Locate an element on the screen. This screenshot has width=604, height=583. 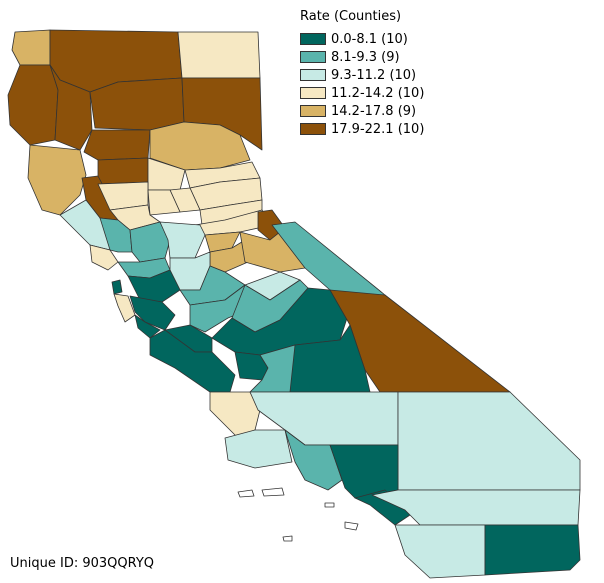
unique-id-label: Unique ID: 903QQRYQ is located at coordinates (82, 563).